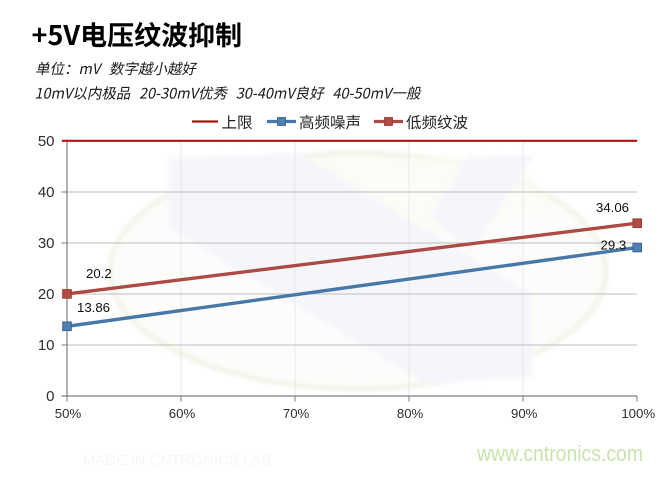 The width and height of the screenshot is (660, 477). Describe the element at coordinates (68, 413) in the screenshot. I see `svg-text: 50%` at that location.